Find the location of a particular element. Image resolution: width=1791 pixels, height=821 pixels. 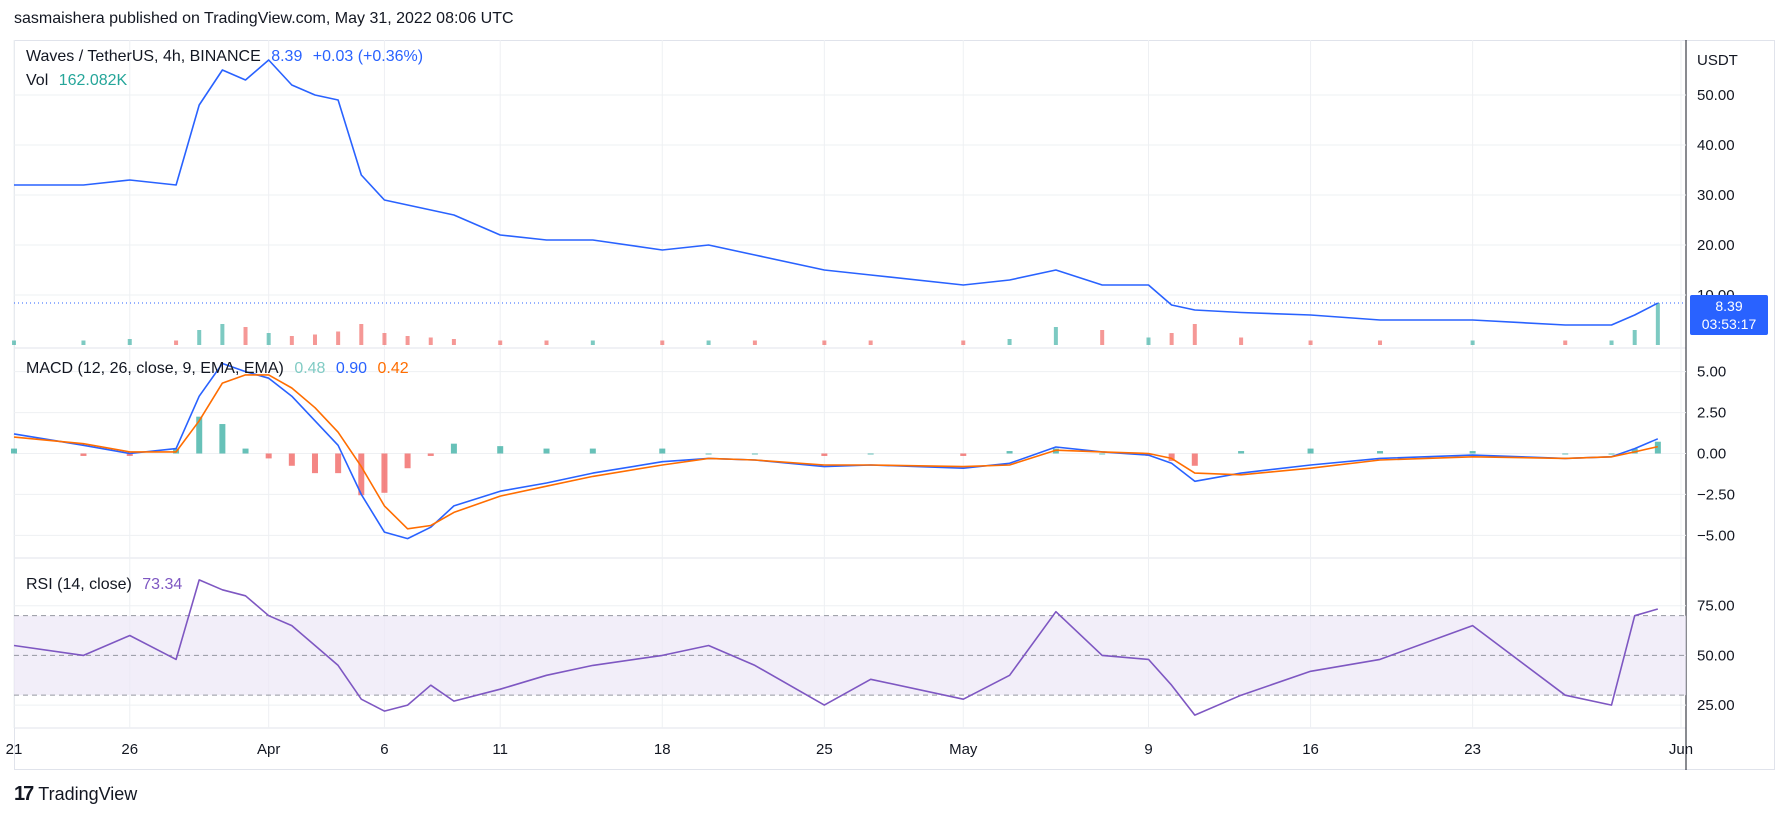

y-tick-label: 40.00 is located at coordinates (1716, 145).